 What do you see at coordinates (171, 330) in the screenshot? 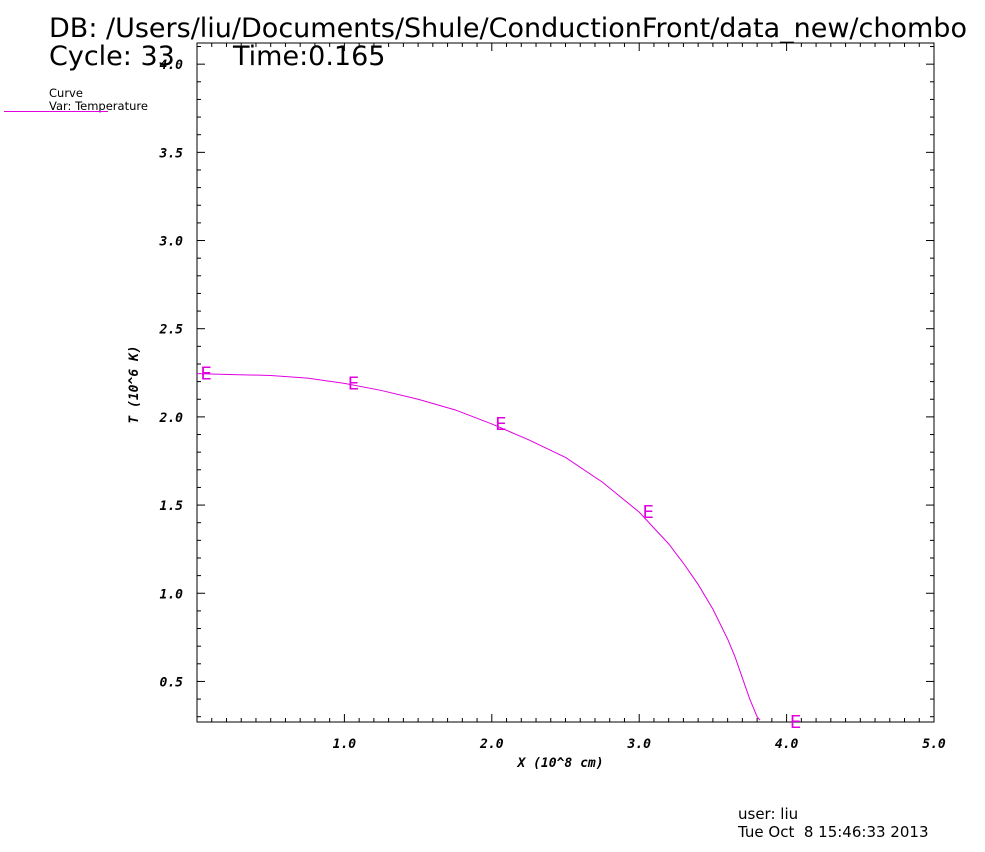
I see `y-tick-label: 2.5` at bounding box center [171, 330].